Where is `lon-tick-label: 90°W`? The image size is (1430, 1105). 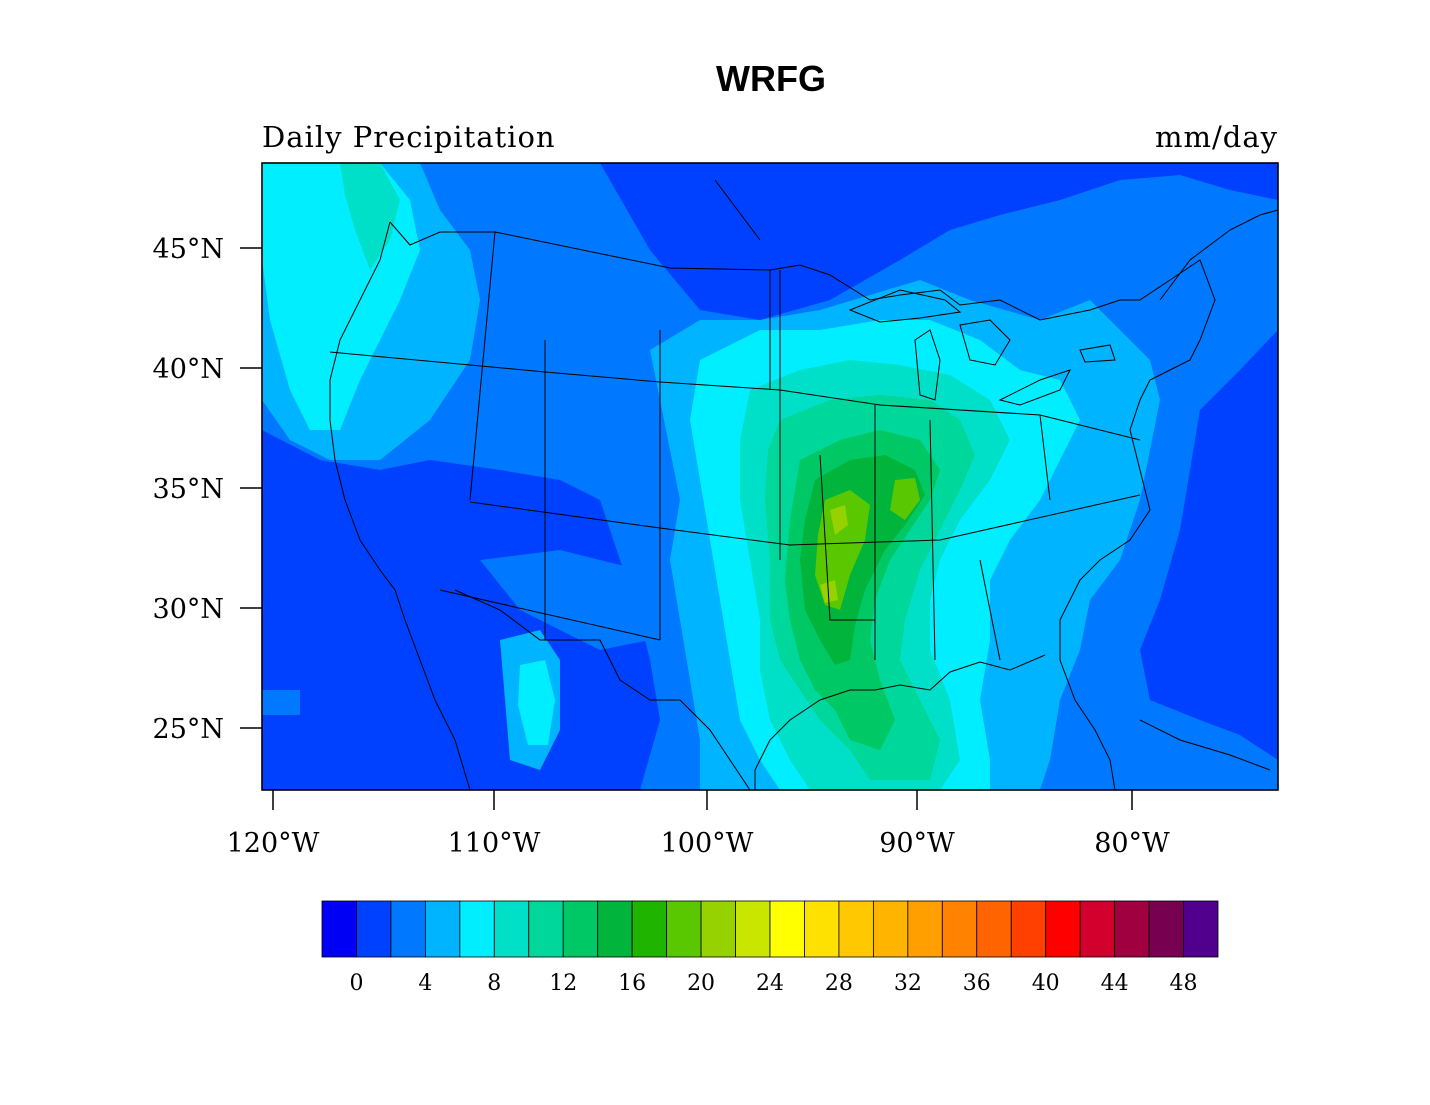 lon-tick-label: 90°W is located at coordinates (917, 843).